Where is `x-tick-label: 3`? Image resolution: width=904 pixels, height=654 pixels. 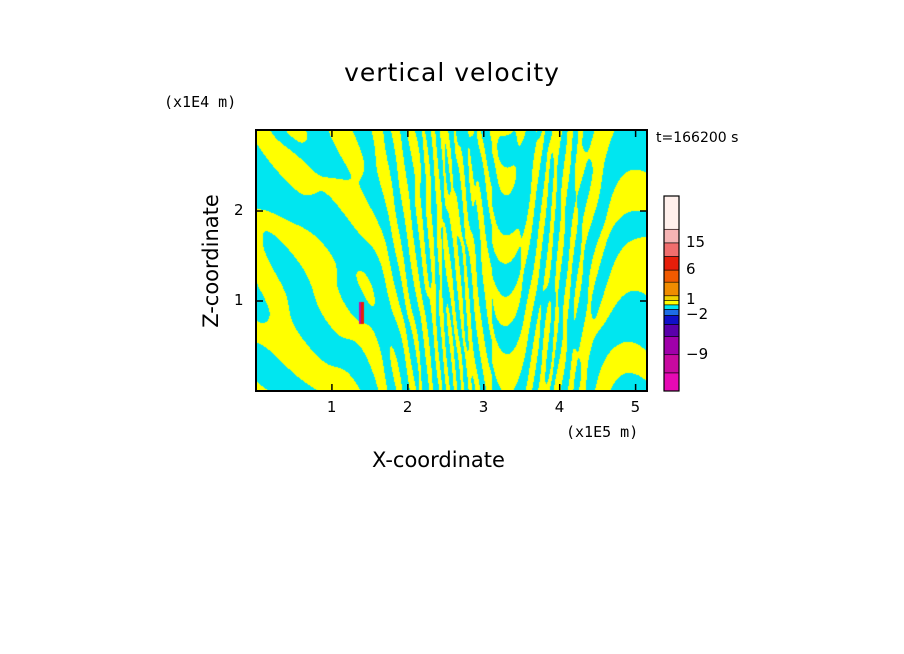 x-tick-label: 3 is located at coordinates (483, 407).